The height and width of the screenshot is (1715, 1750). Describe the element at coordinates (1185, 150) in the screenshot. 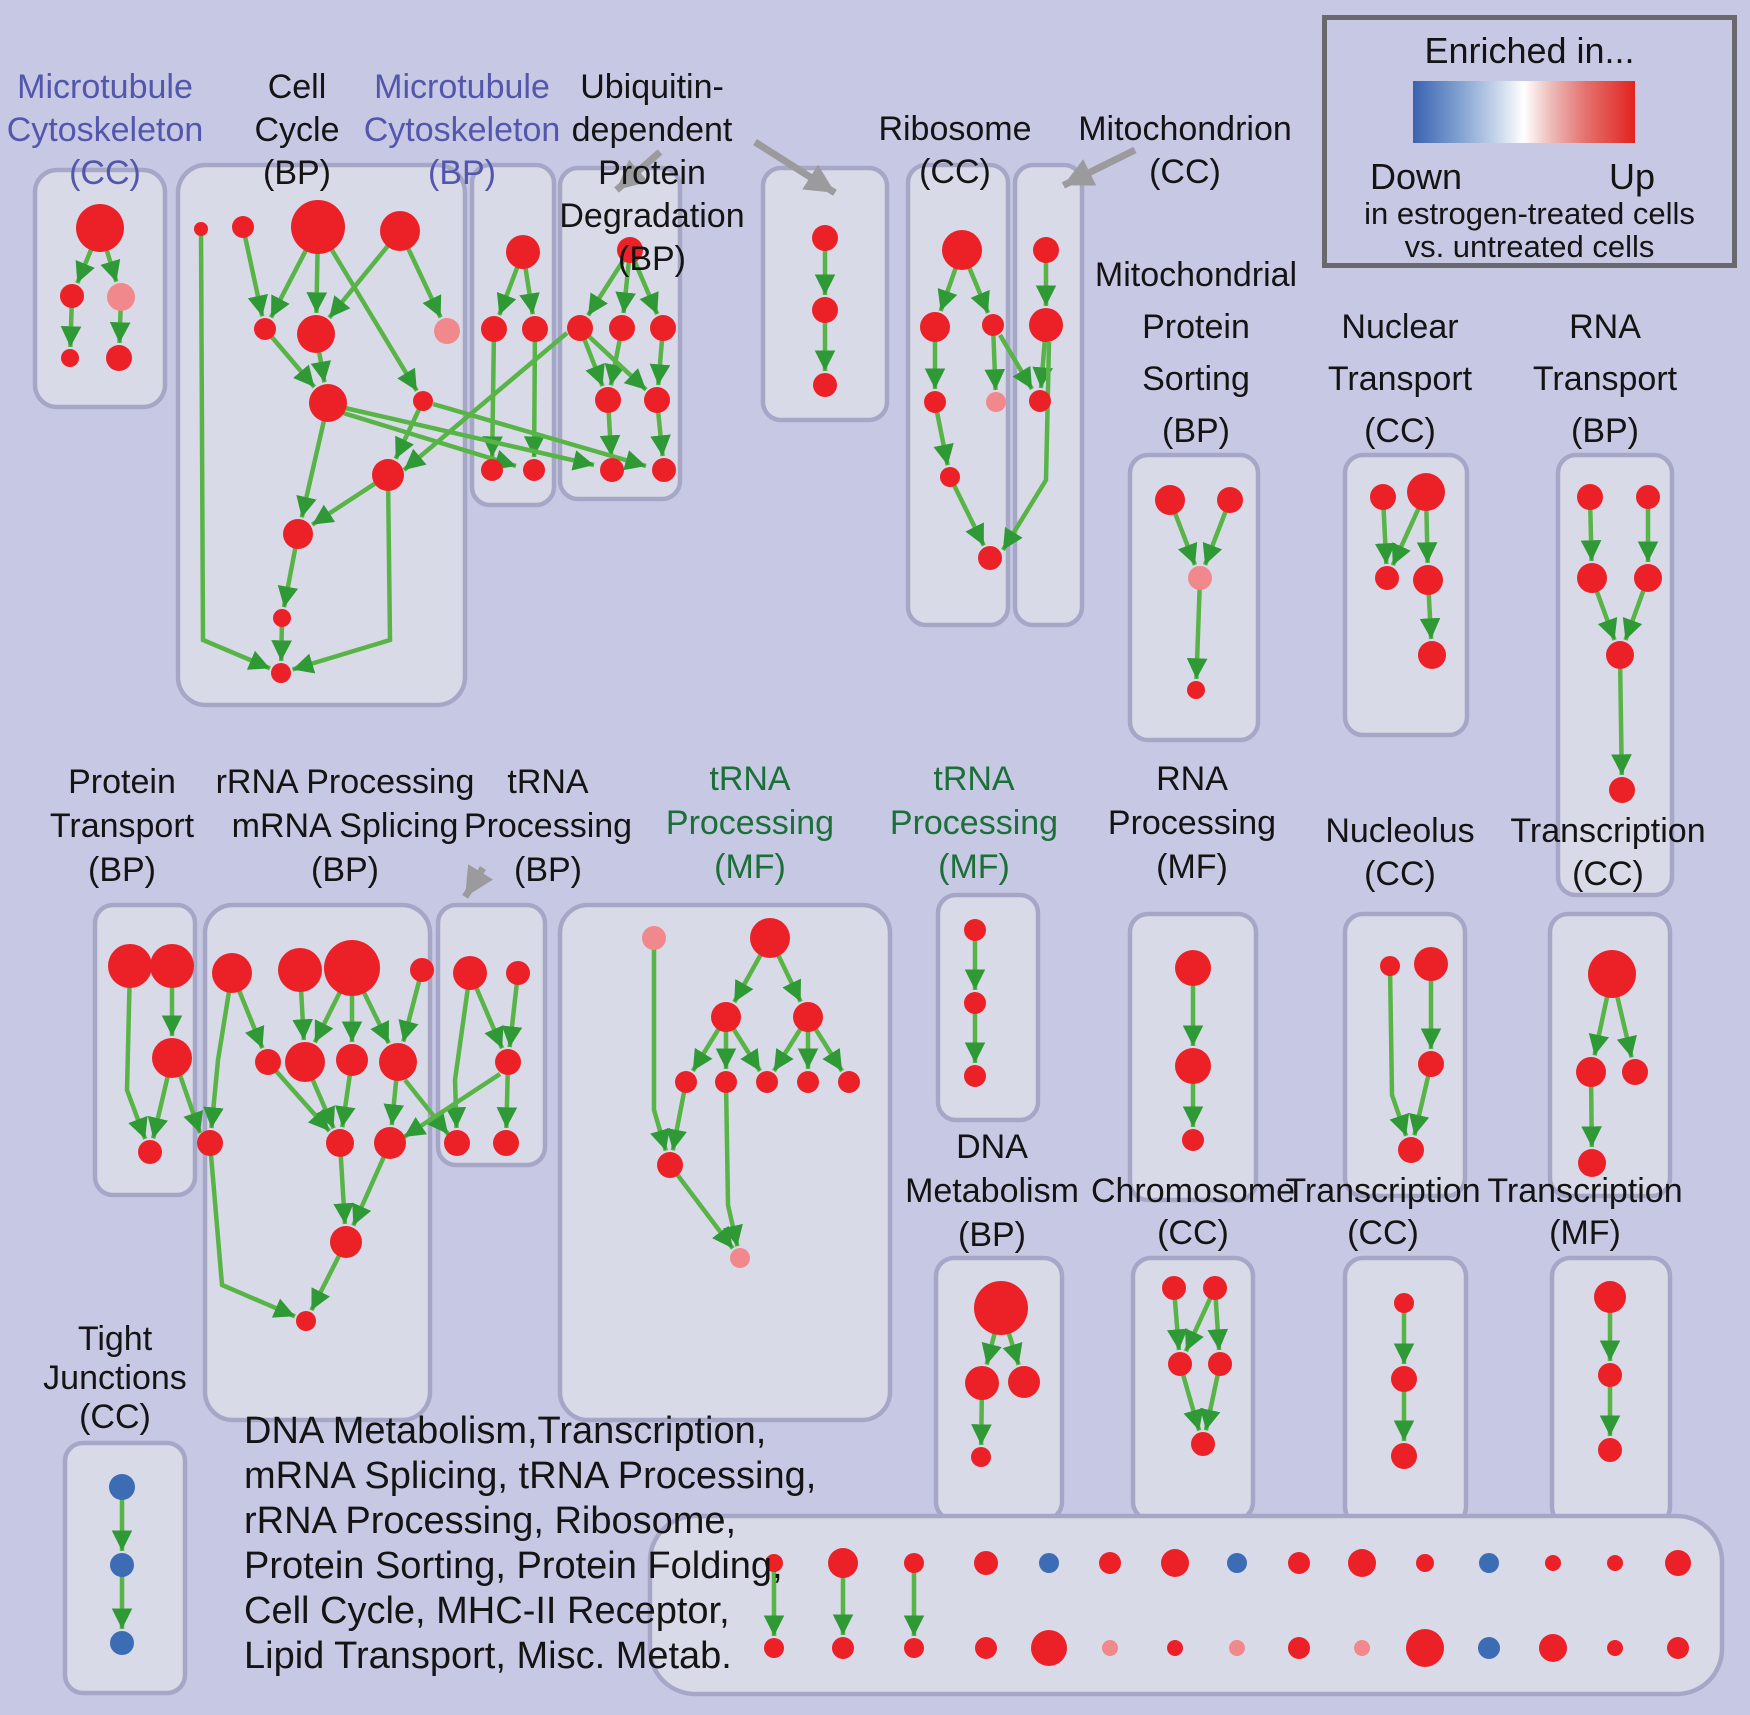

I see `cluster-label-mitochondrion: Mitochondrion (CC)` at that location.